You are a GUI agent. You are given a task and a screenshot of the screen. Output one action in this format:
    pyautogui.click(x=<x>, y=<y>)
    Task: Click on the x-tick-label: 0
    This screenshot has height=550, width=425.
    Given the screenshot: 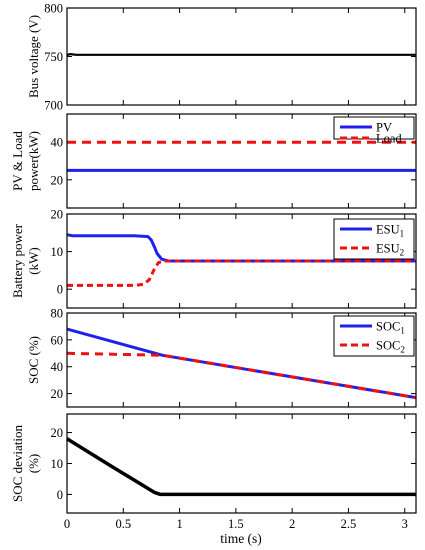 What is the action you would take?
    pyautogui.click(x=67, y=524)
    